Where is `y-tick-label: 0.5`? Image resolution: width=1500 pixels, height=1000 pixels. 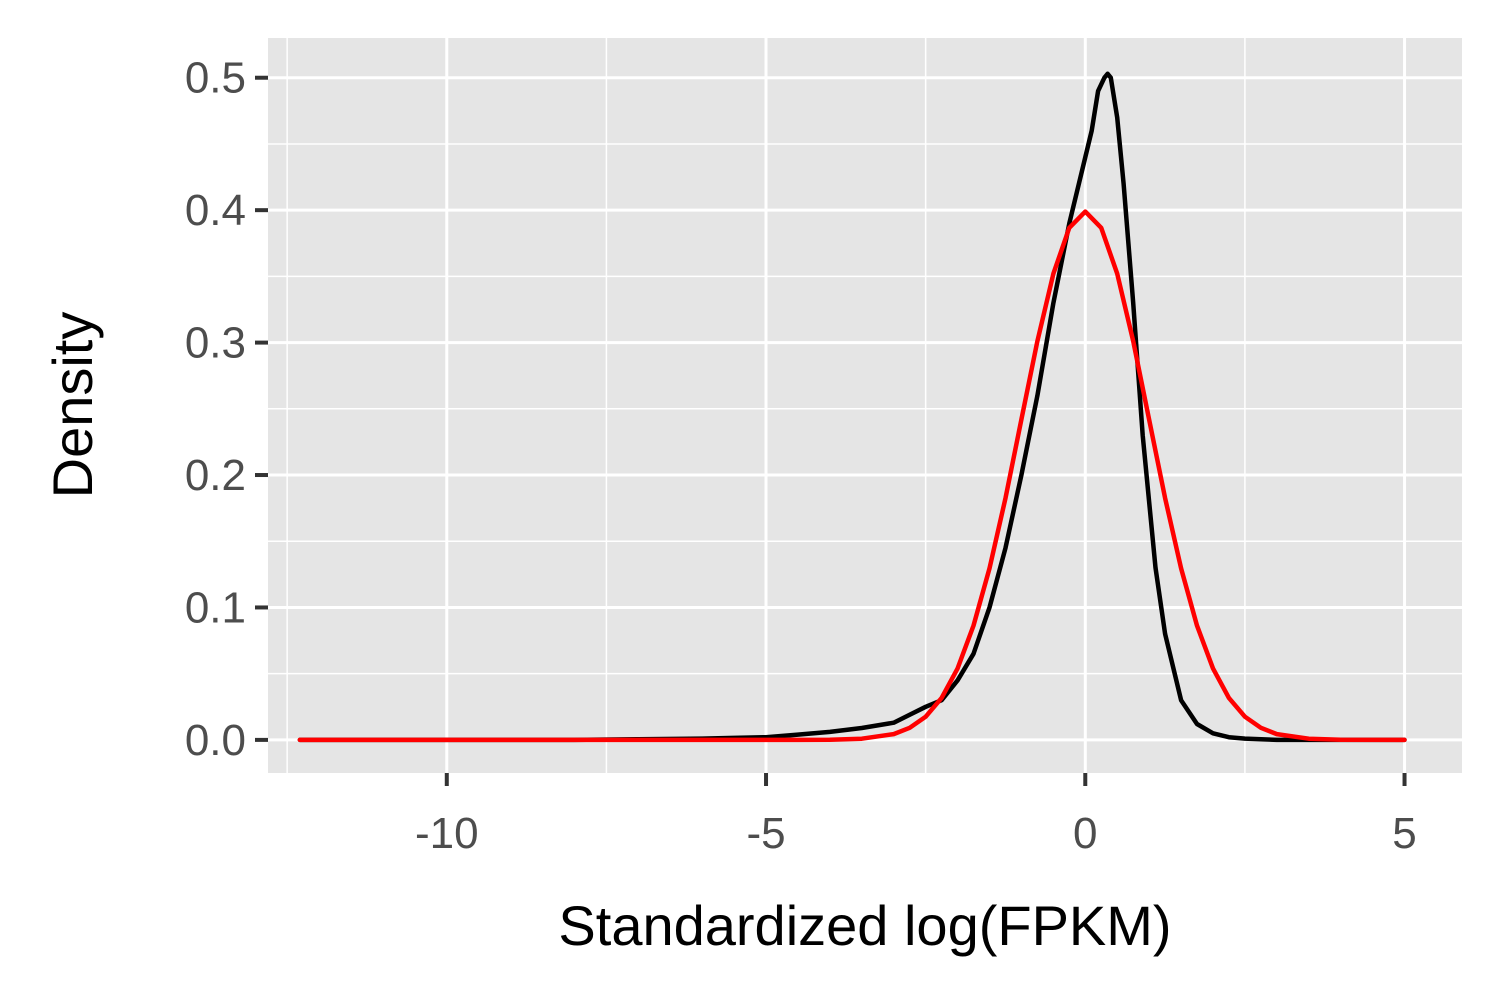
y-tick-label: 0.5 is located at coordinates (215, 78).